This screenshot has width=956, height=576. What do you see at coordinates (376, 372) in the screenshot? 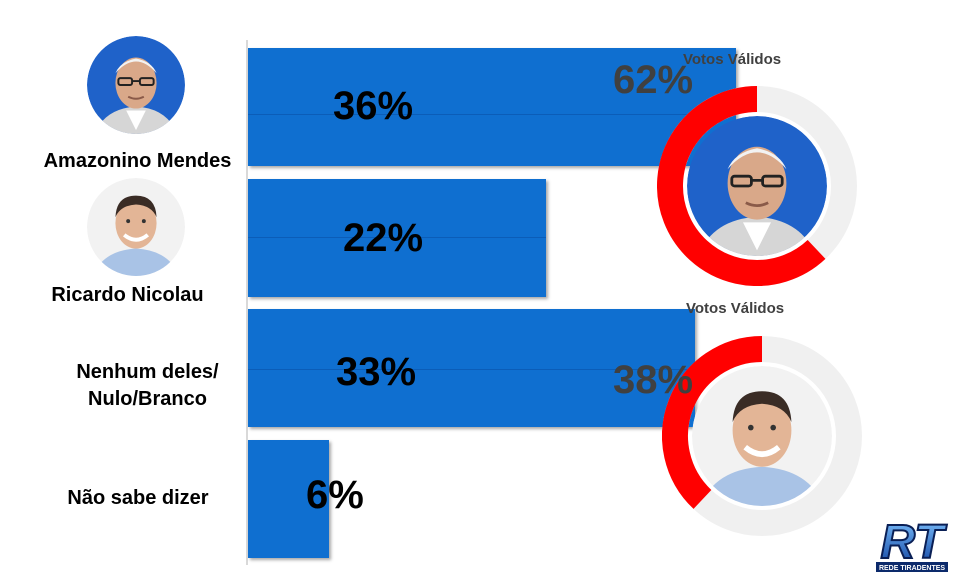
I see `data-label: 33%` at bounding box center [376, 372].